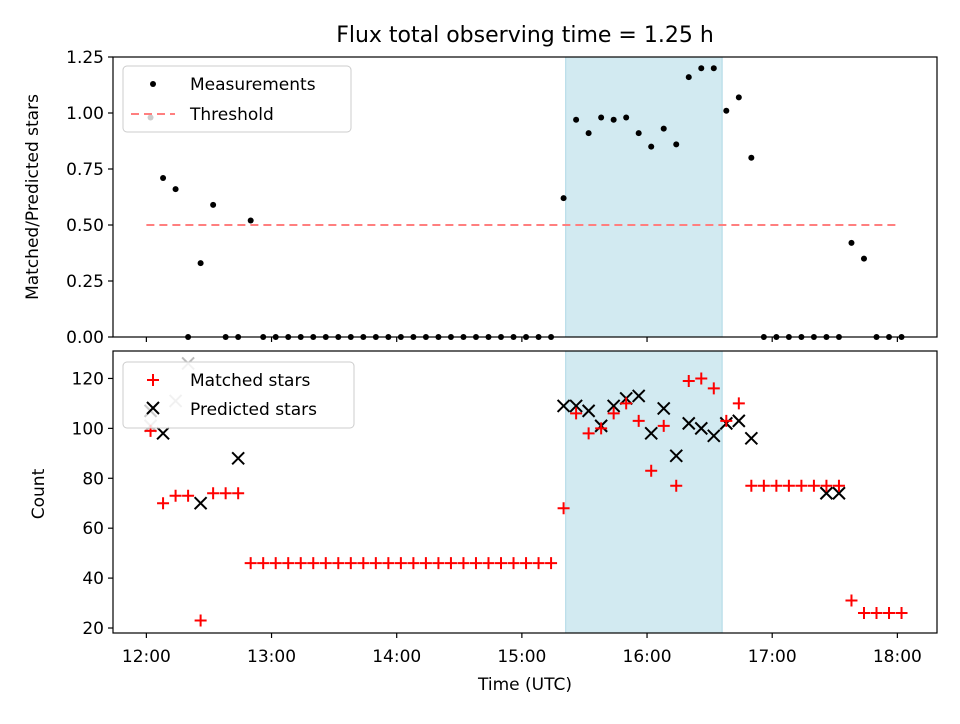 Image resolution: width=960 pixels, height=724 pixels. Describe the element at coordinates (521, 657) in the screenshot. I see `bottom-x-tick-label: 15:00` at that location.